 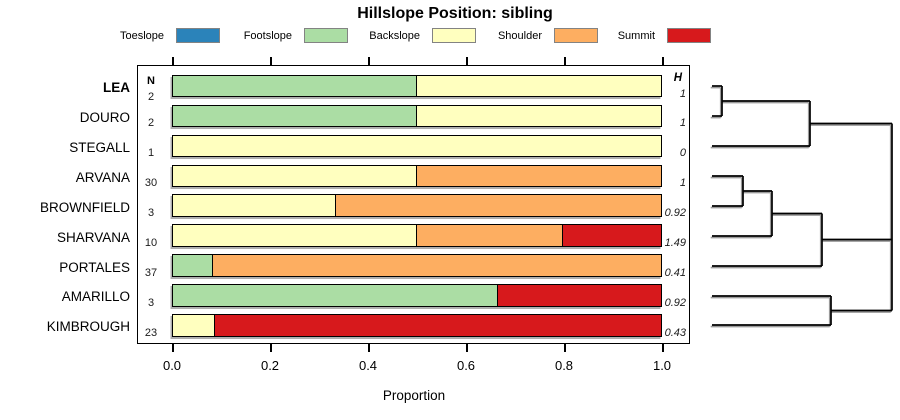 I want to click on legend-label-summit: Summit, so click(x=636, y=36).